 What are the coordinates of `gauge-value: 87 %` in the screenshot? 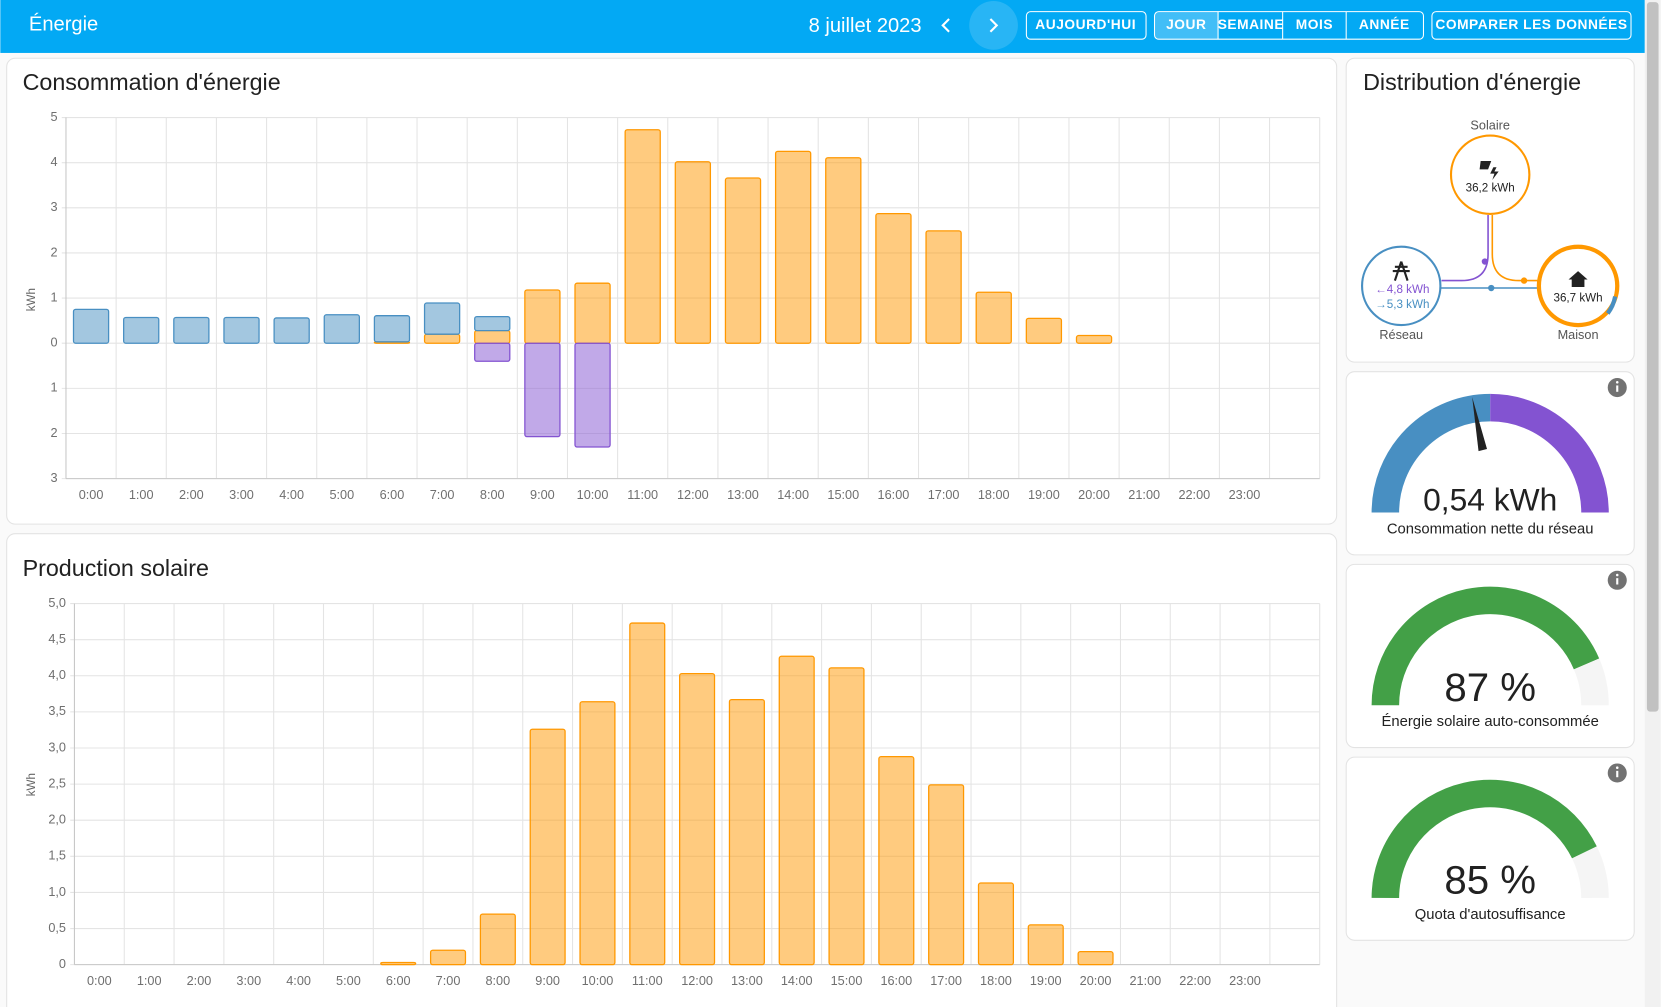 It's located at (1490, 687).